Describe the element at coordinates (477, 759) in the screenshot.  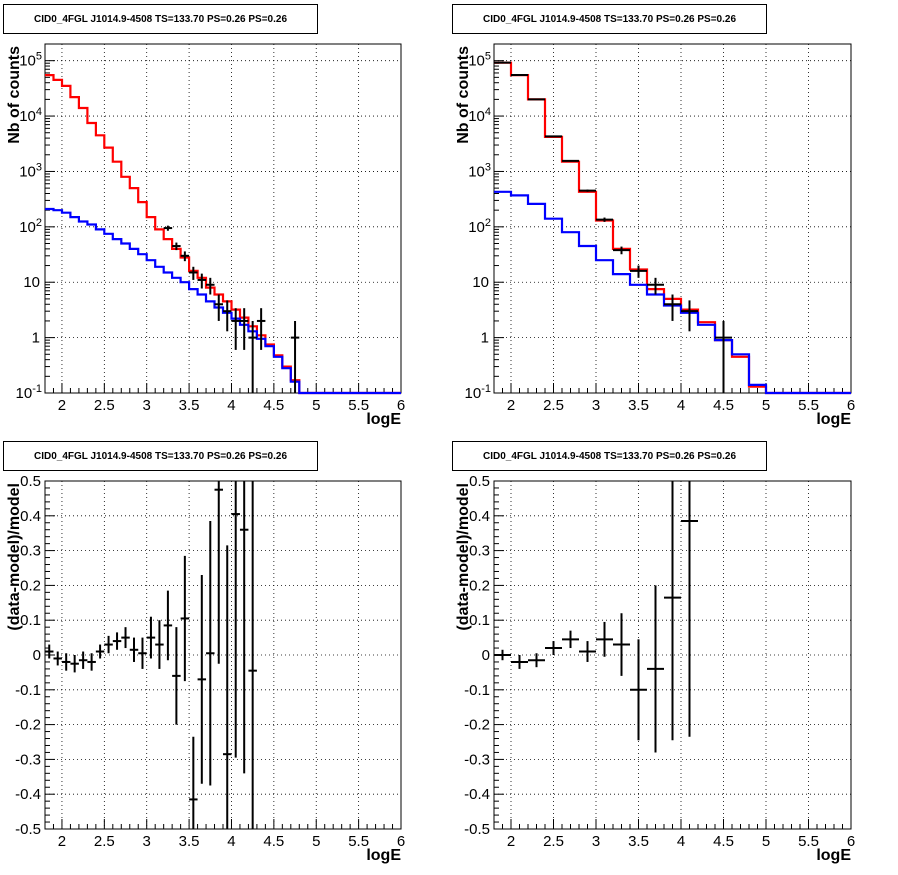
I see `y-tick-label: -0.3` at that location.